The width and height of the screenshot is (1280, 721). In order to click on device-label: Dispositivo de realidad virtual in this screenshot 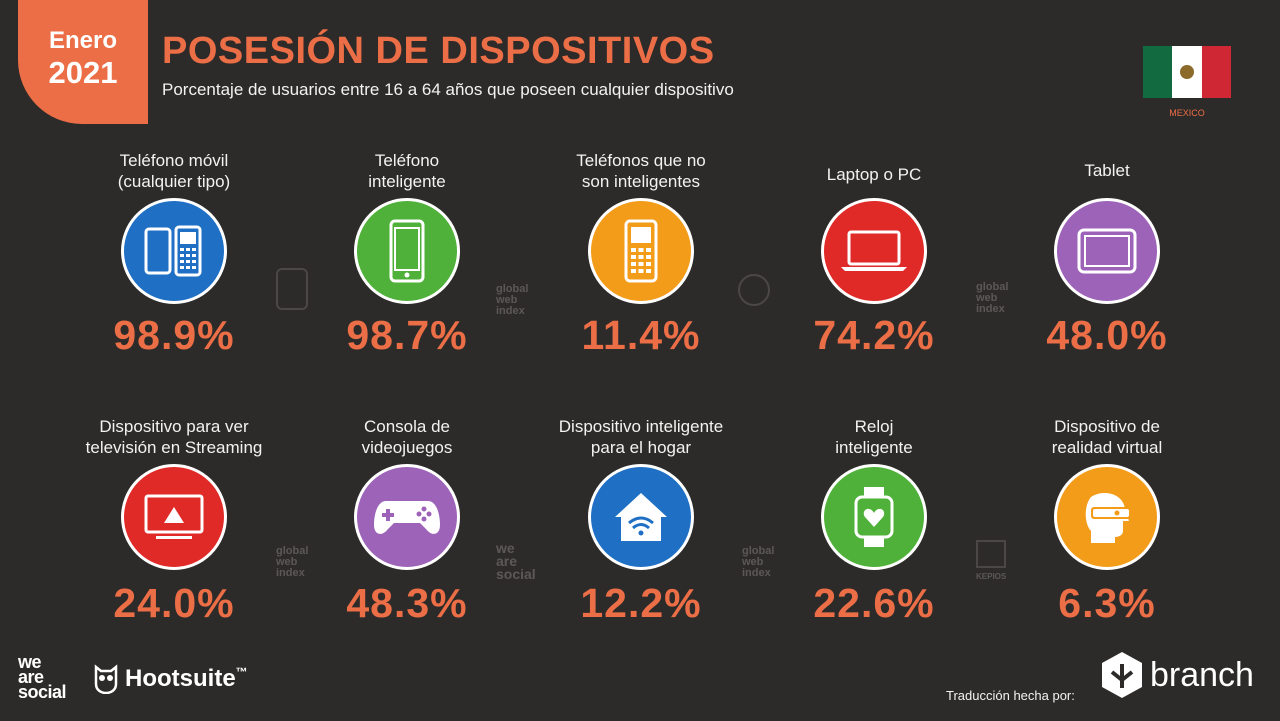, I will do `click(1107, 437)`.